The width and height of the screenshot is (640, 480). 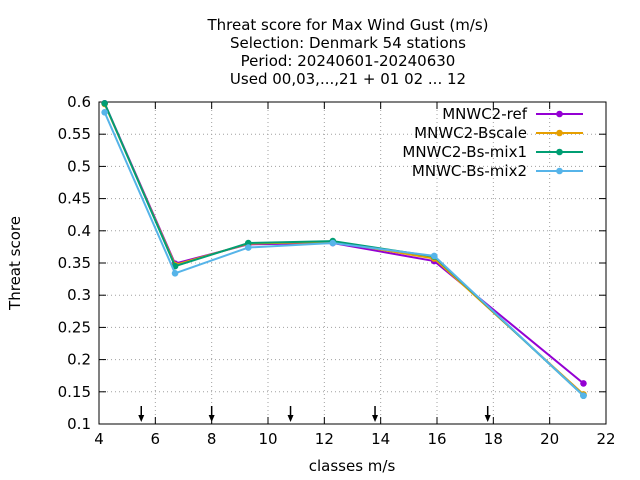 What do you see at coordinates (79, 231) in the screenshot?
I see `y-tick-label: 0.4` at bounding box center [79, 231].